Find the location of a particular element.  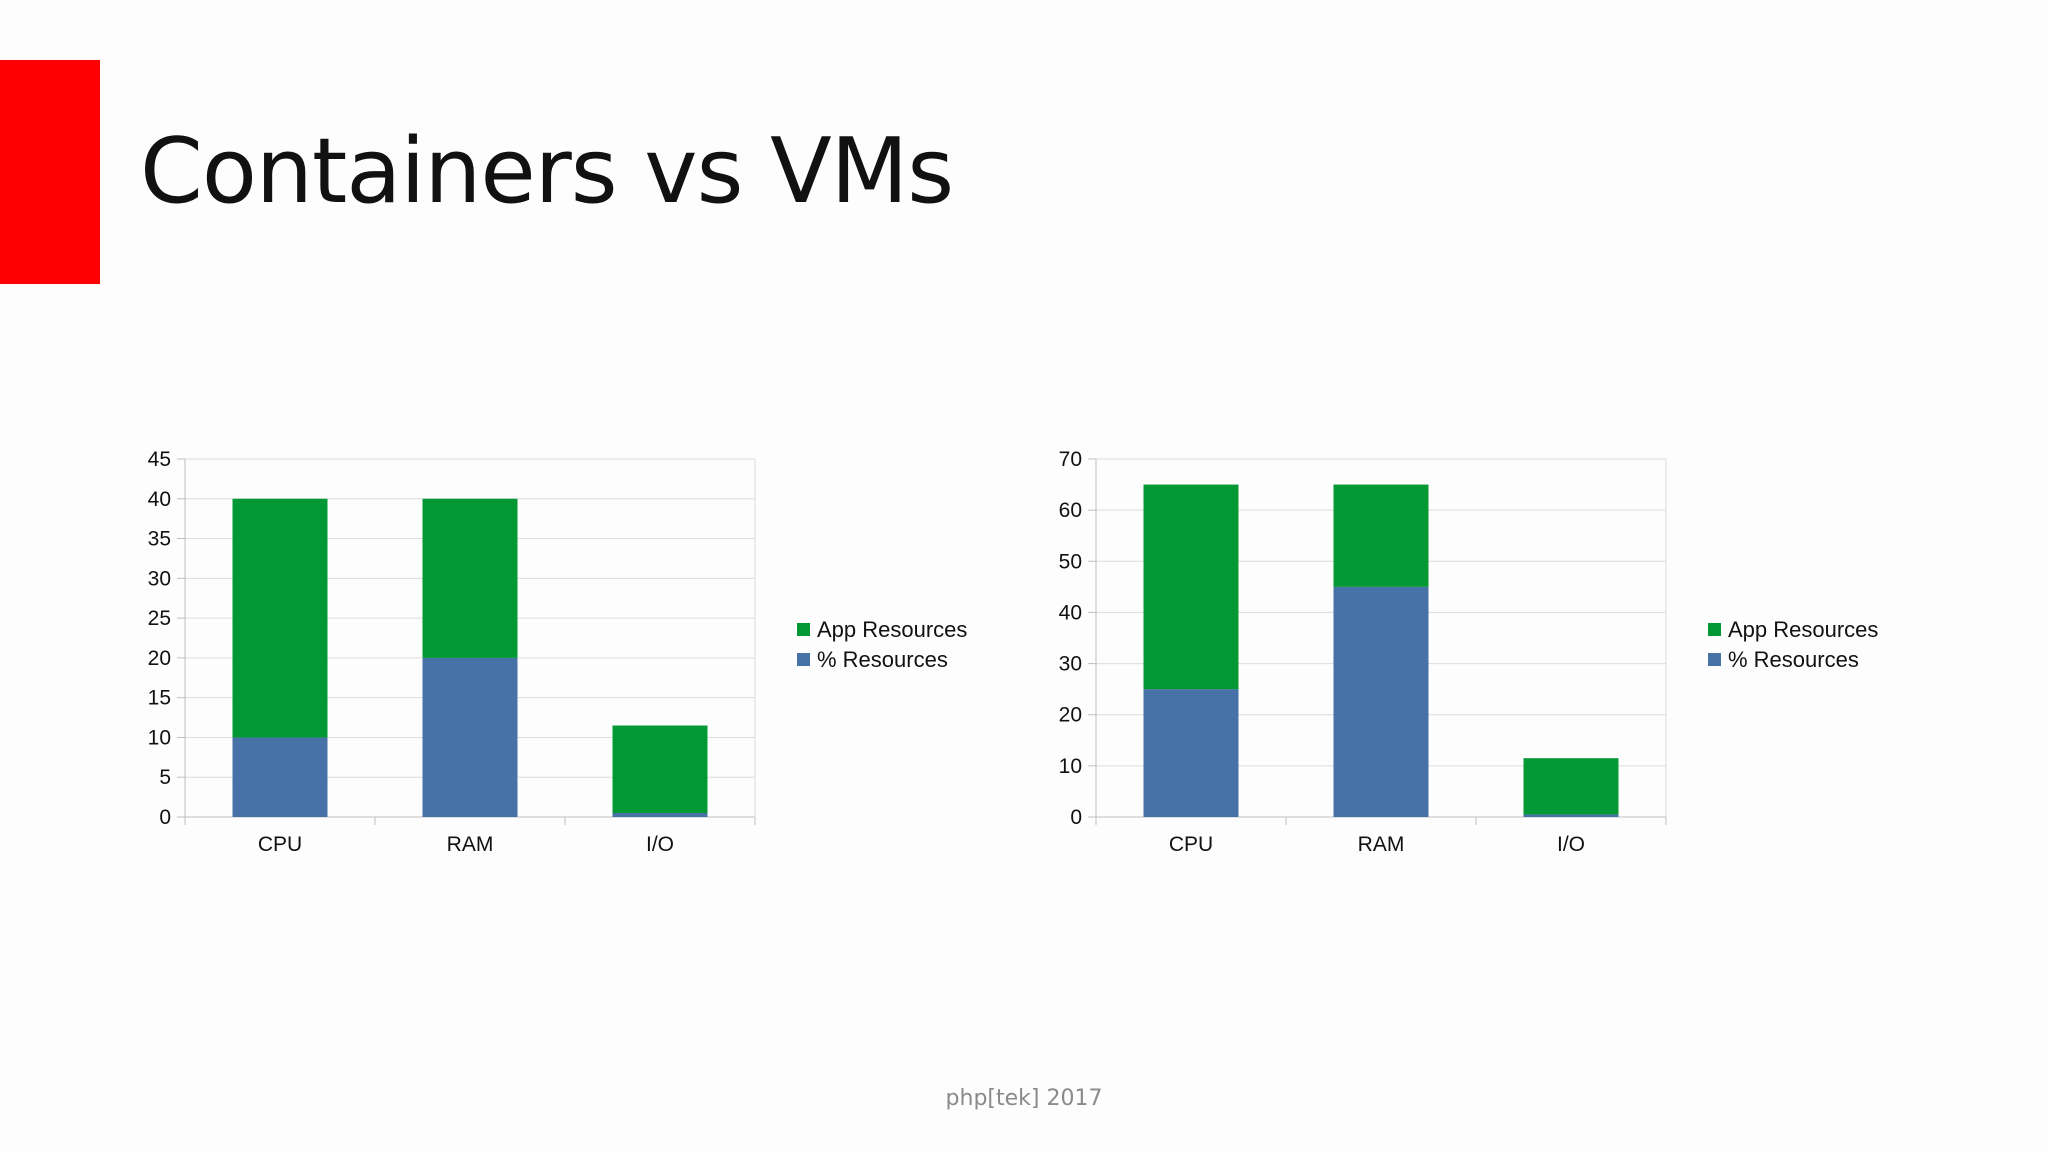

y-tick-label: 45 is located at coordinates (159, 459).